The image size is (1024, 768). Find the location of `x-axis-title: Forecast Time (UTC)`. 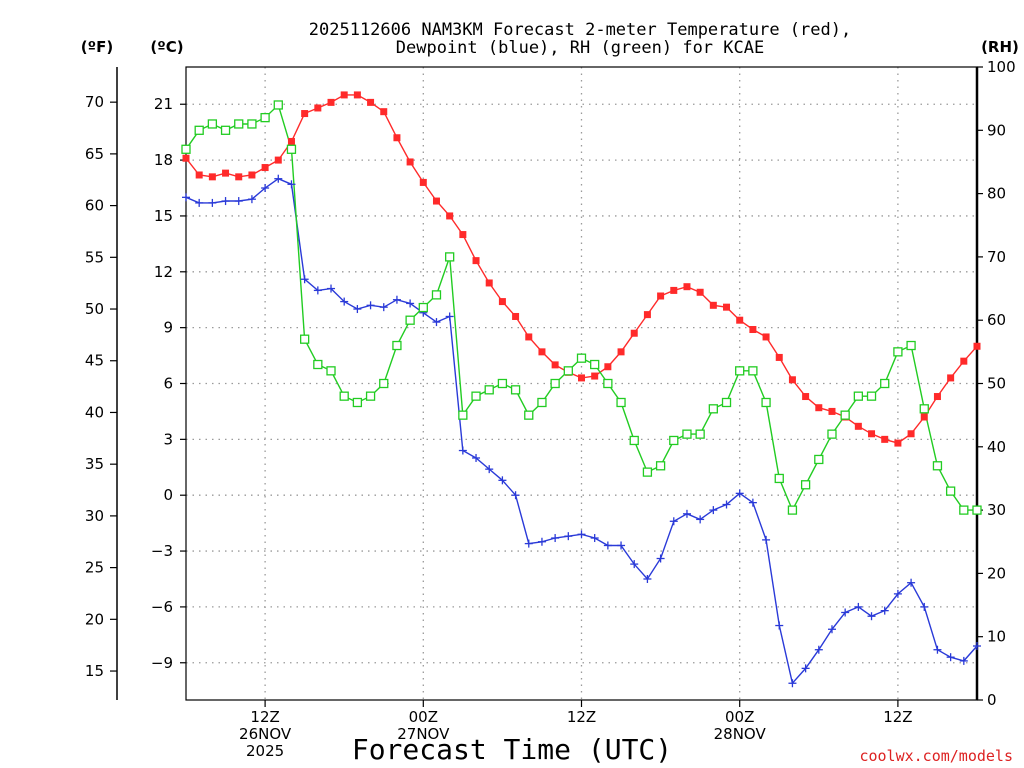

x-axis-title: Forecast Time (UTC) is located at coordinates (512, 749).